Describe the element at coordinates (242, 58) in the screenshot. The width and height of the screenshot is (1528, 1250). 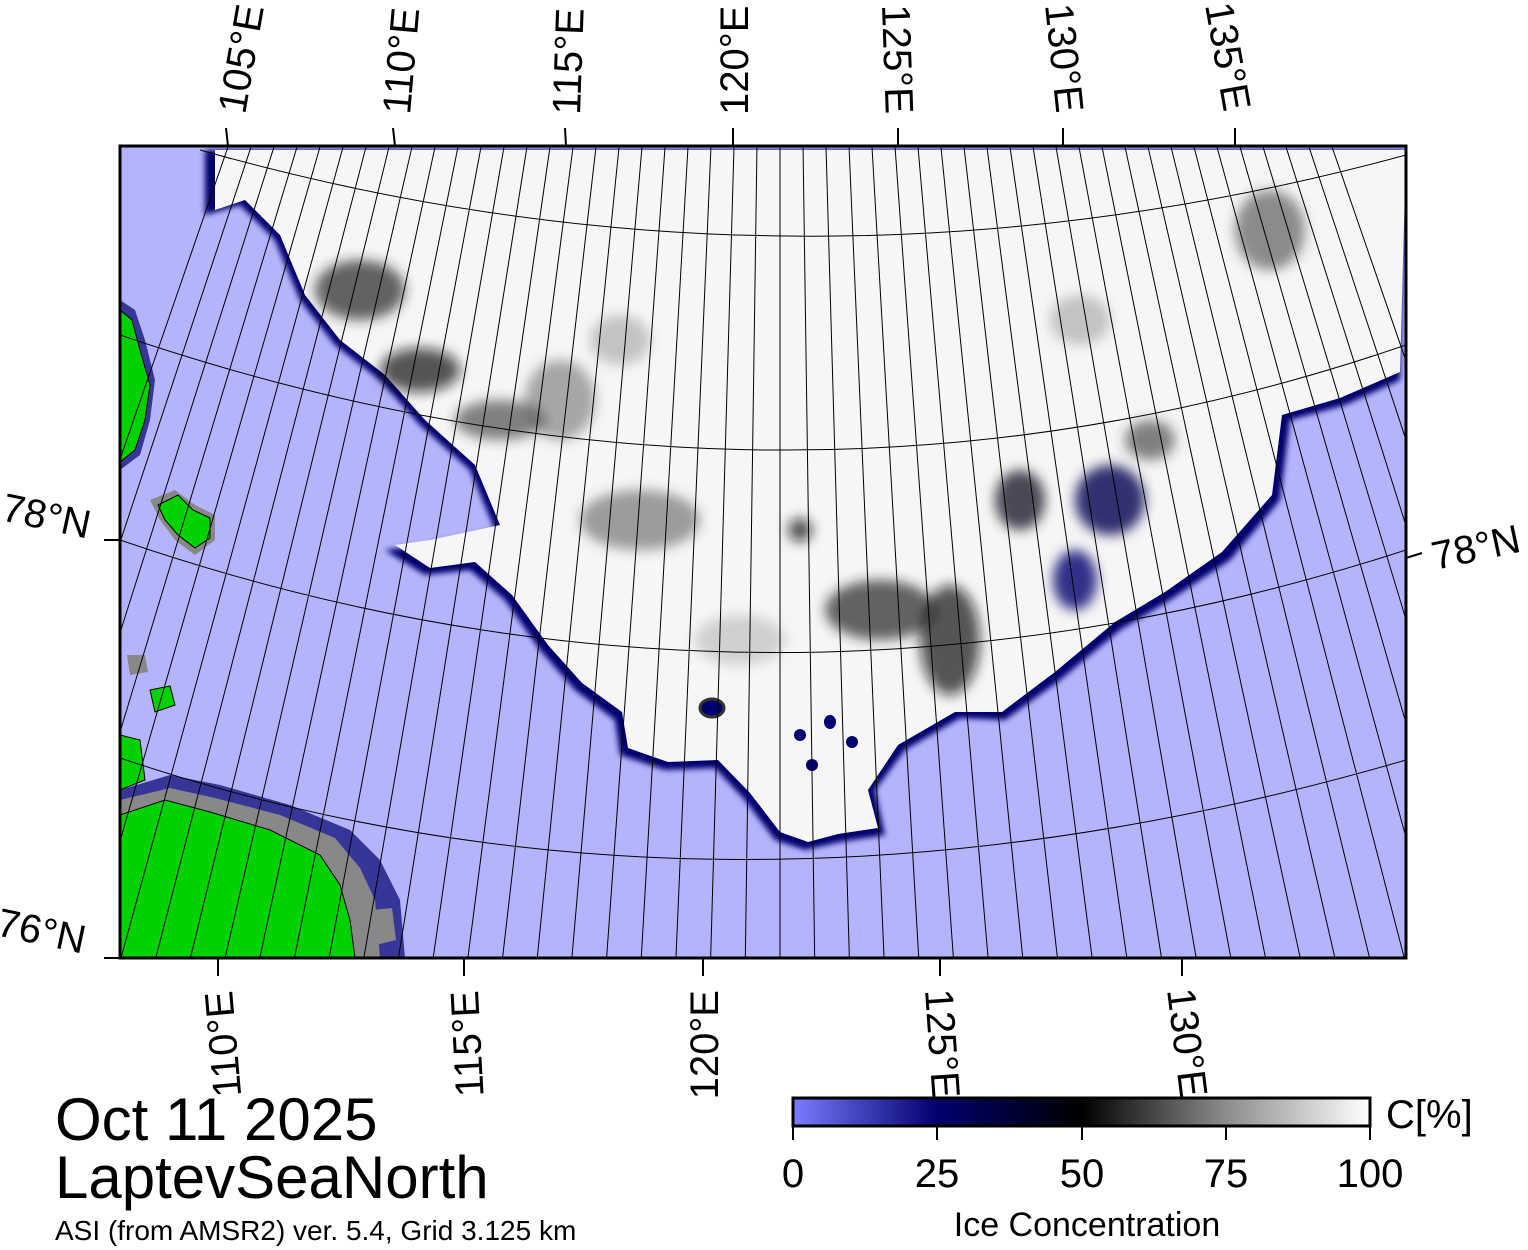
I see `top-lon-label: 105°E` at that location.